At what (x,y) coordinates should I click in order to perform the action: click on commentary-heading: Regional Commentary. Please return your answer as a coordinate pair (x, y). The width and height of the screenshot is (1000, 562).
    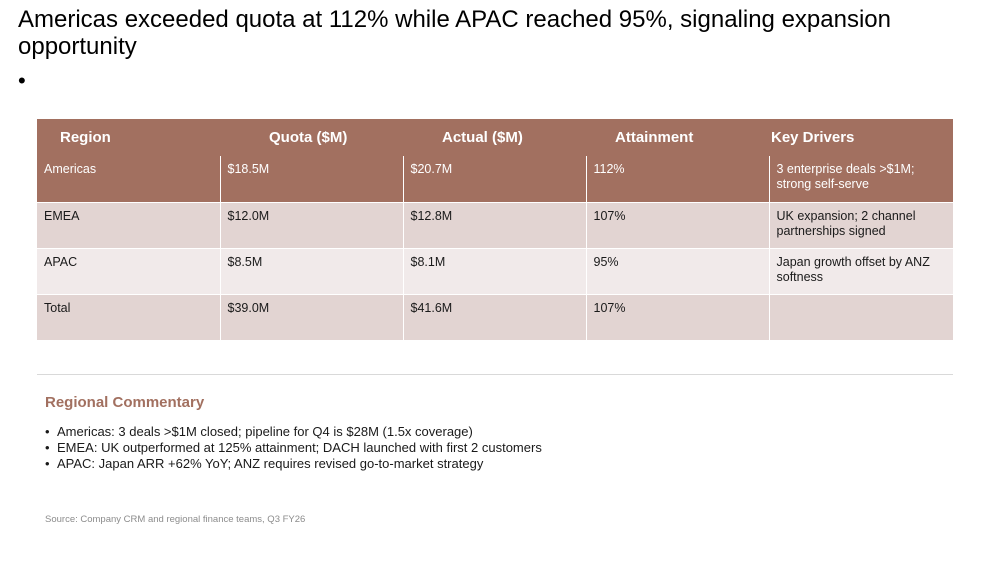
    Looking at the image, I should click on (125, 402).